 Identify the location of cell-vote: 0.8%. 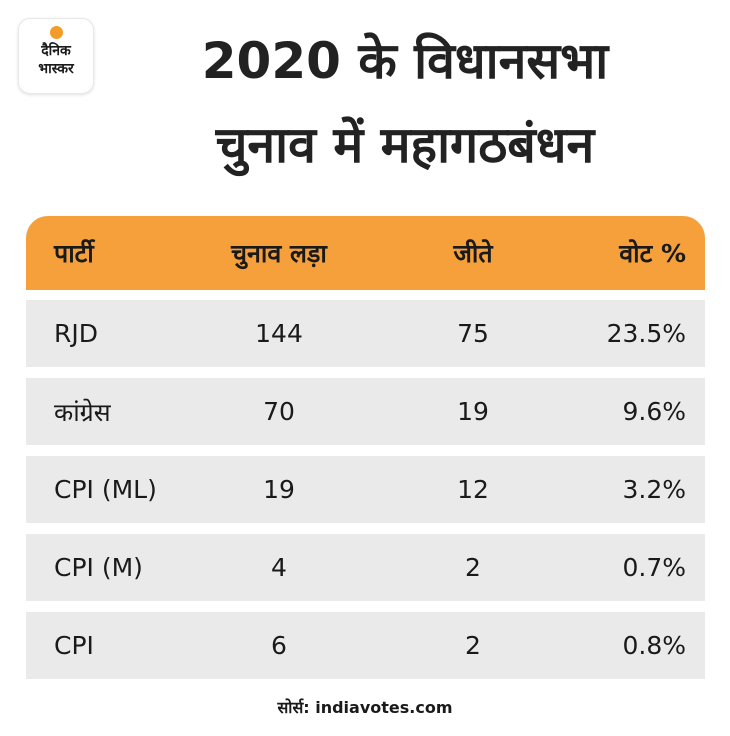
(654, 645).